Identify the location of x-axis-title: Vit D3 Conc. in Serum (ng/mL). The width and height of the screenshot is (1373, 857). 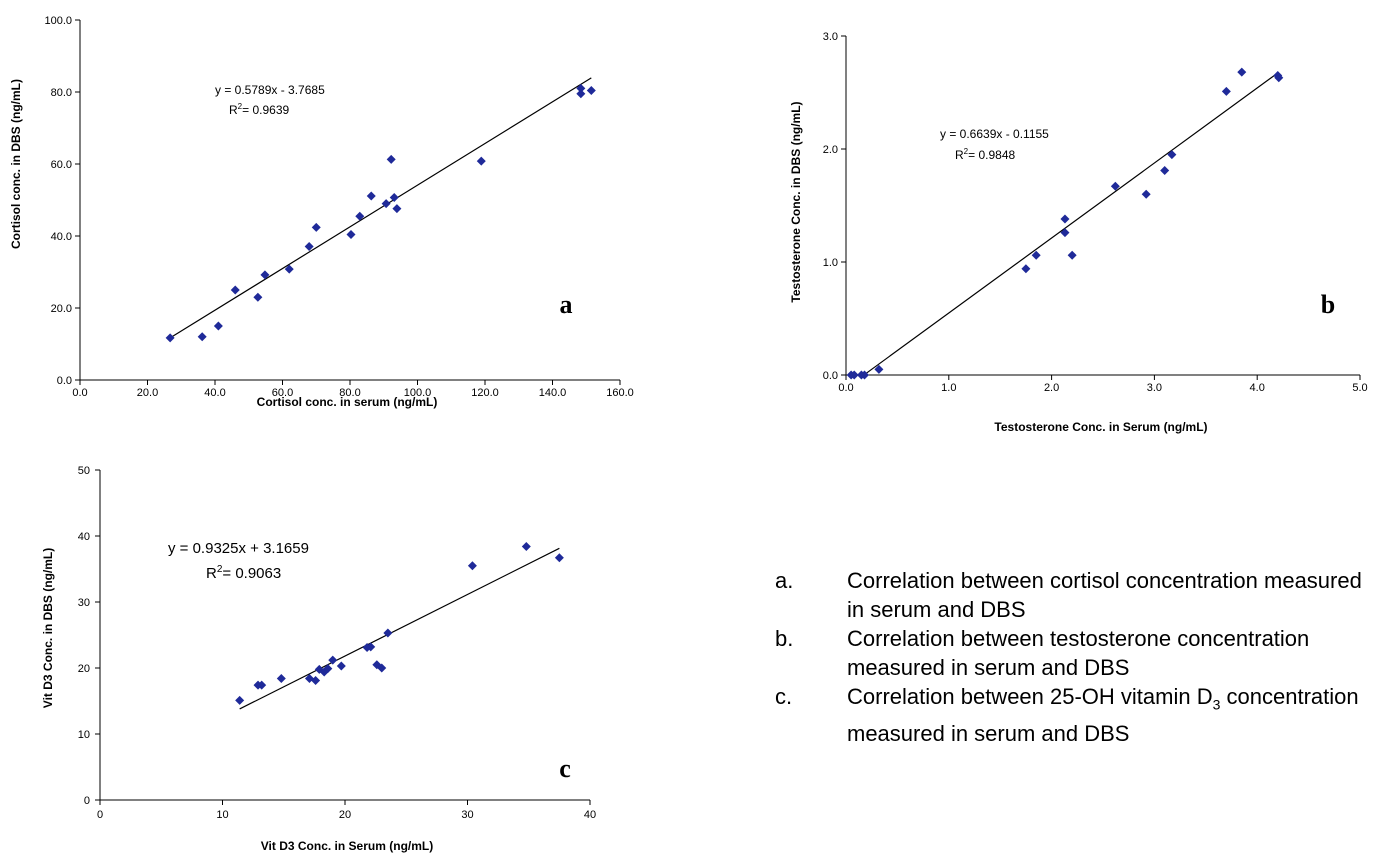
(347, 846).